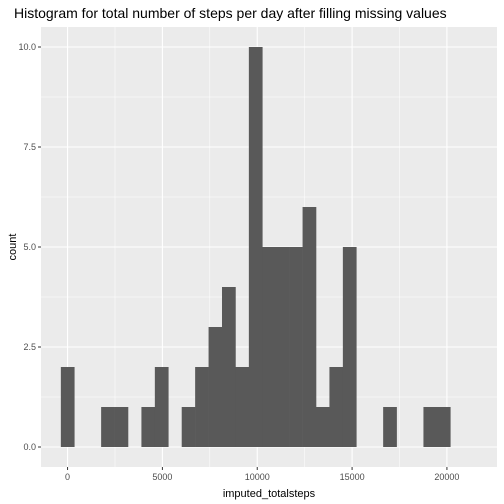 This screenshot has height=504, width=504. I want to click on y-tick-label: 7.5, so click(29, 147).